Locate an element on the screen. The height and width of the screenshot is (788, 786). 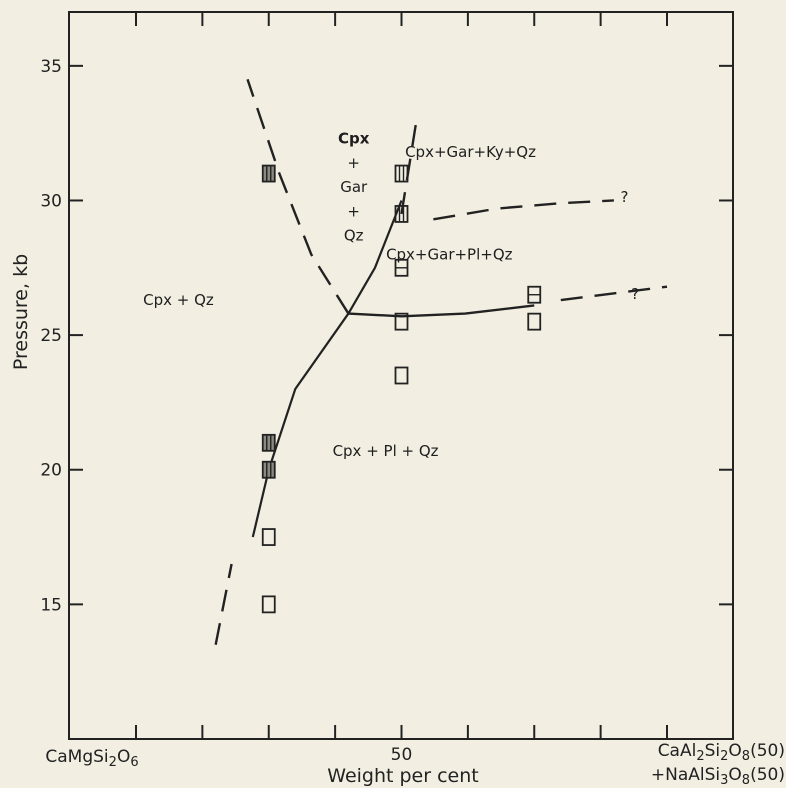
field-label: Gar is located at coordinates (354, 187).